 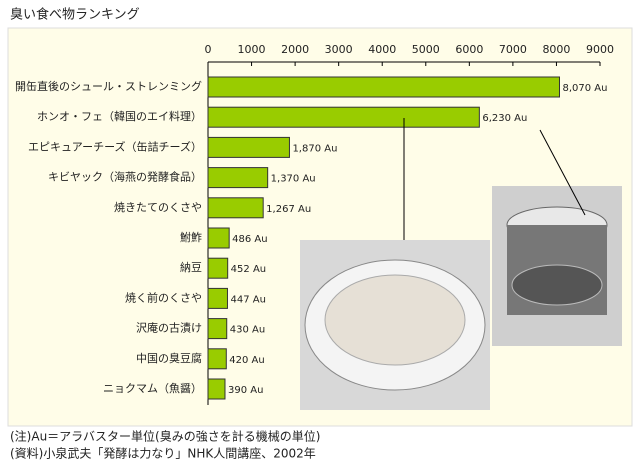 What do you see at coordinates (75, 15) in the screenshot?
I see `chart-title: 臭い食べ物ランキング` at bounding box center [75, 15].